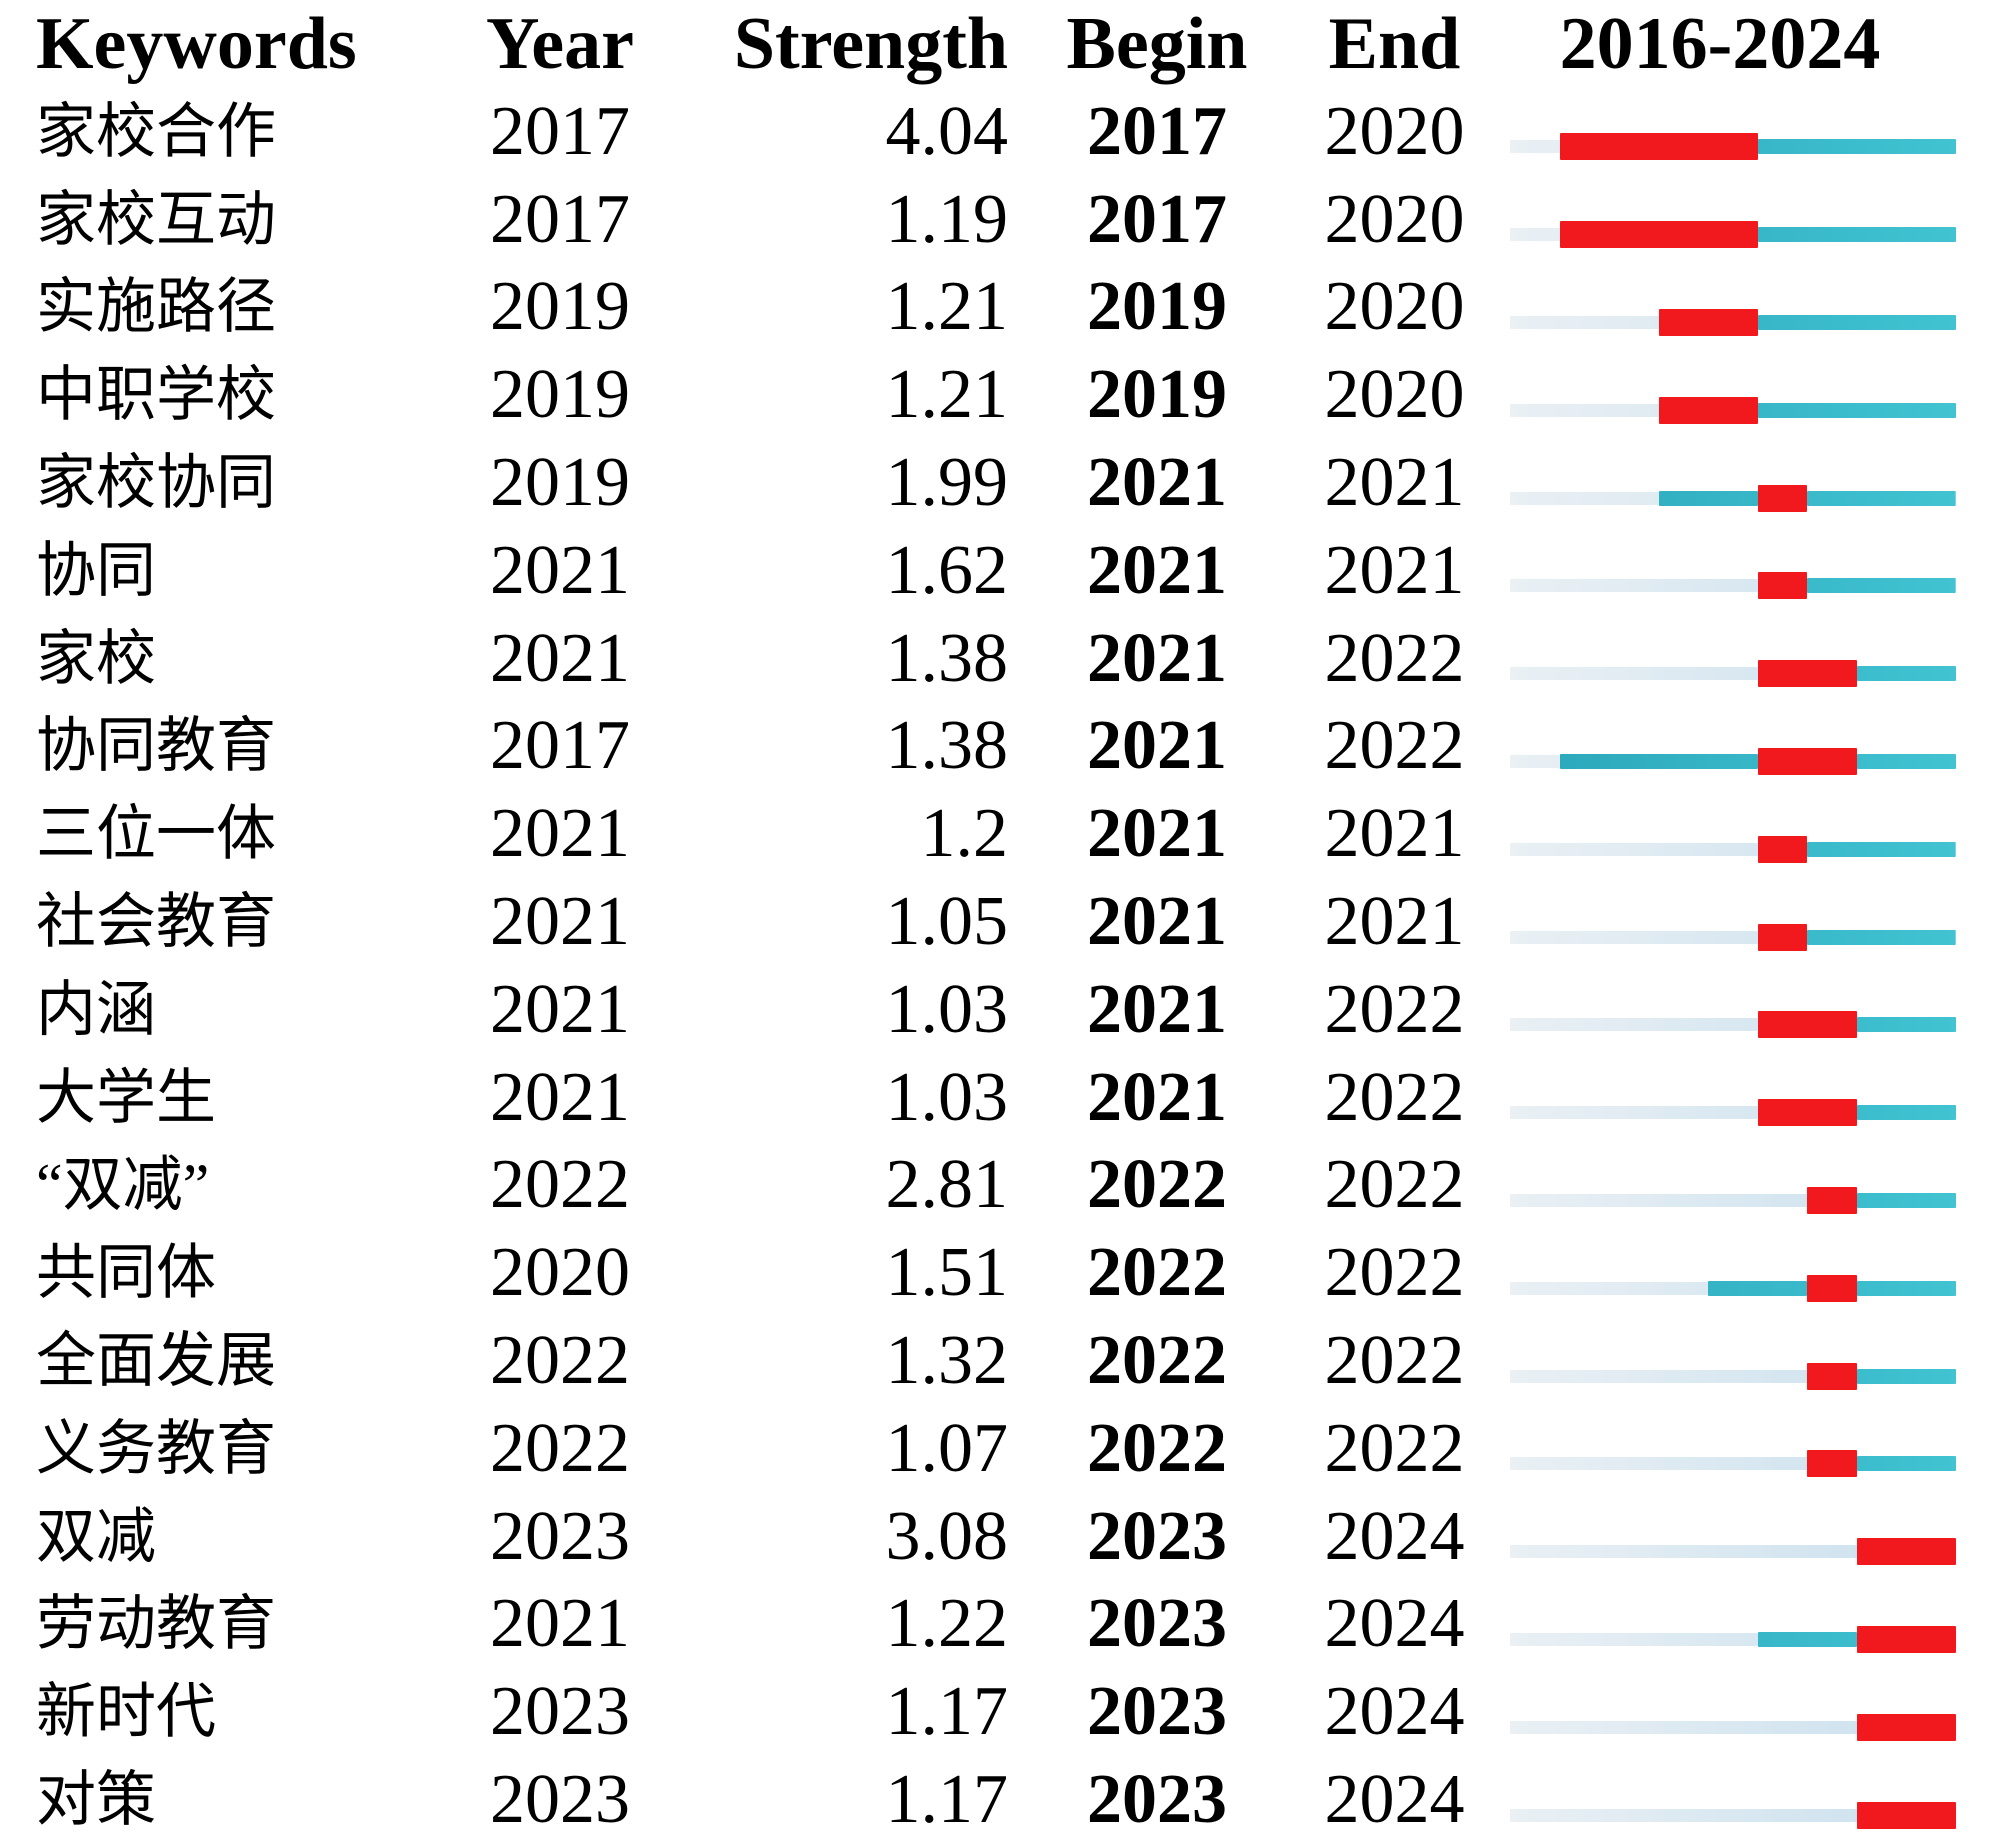 The height and width of the screenshot is (1844, 2000). Describe the element at coordinates (156, 922) in the screenshot. I see `keyword-cell: 社会教育` at that location.